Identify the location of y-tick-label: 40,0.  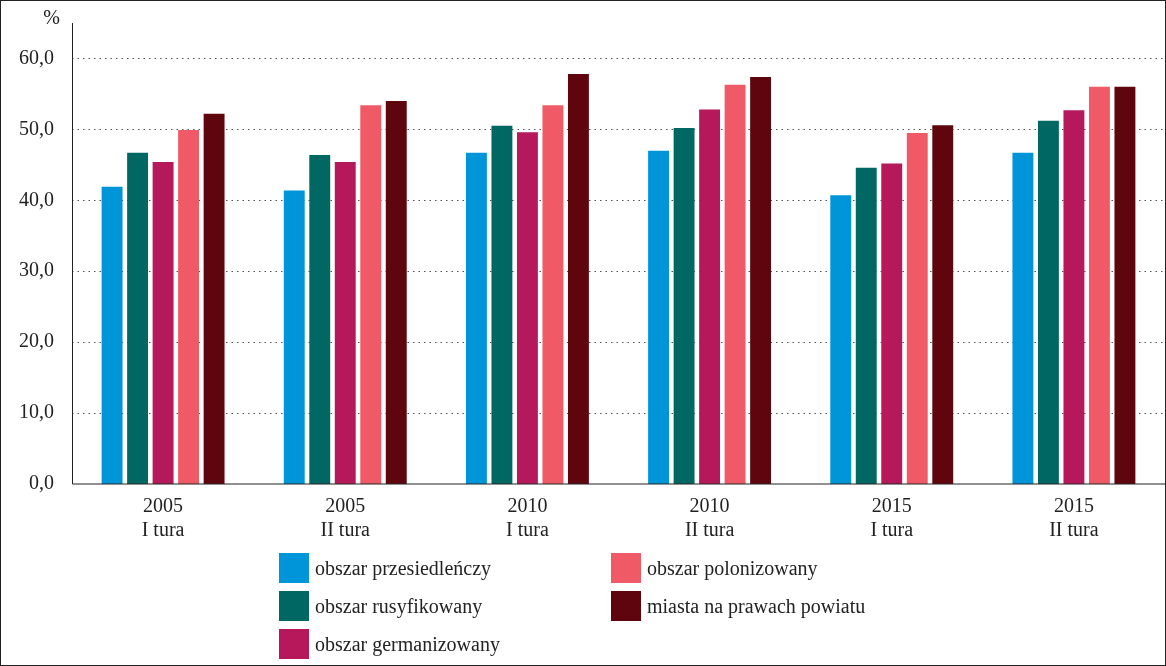
(36, 198).